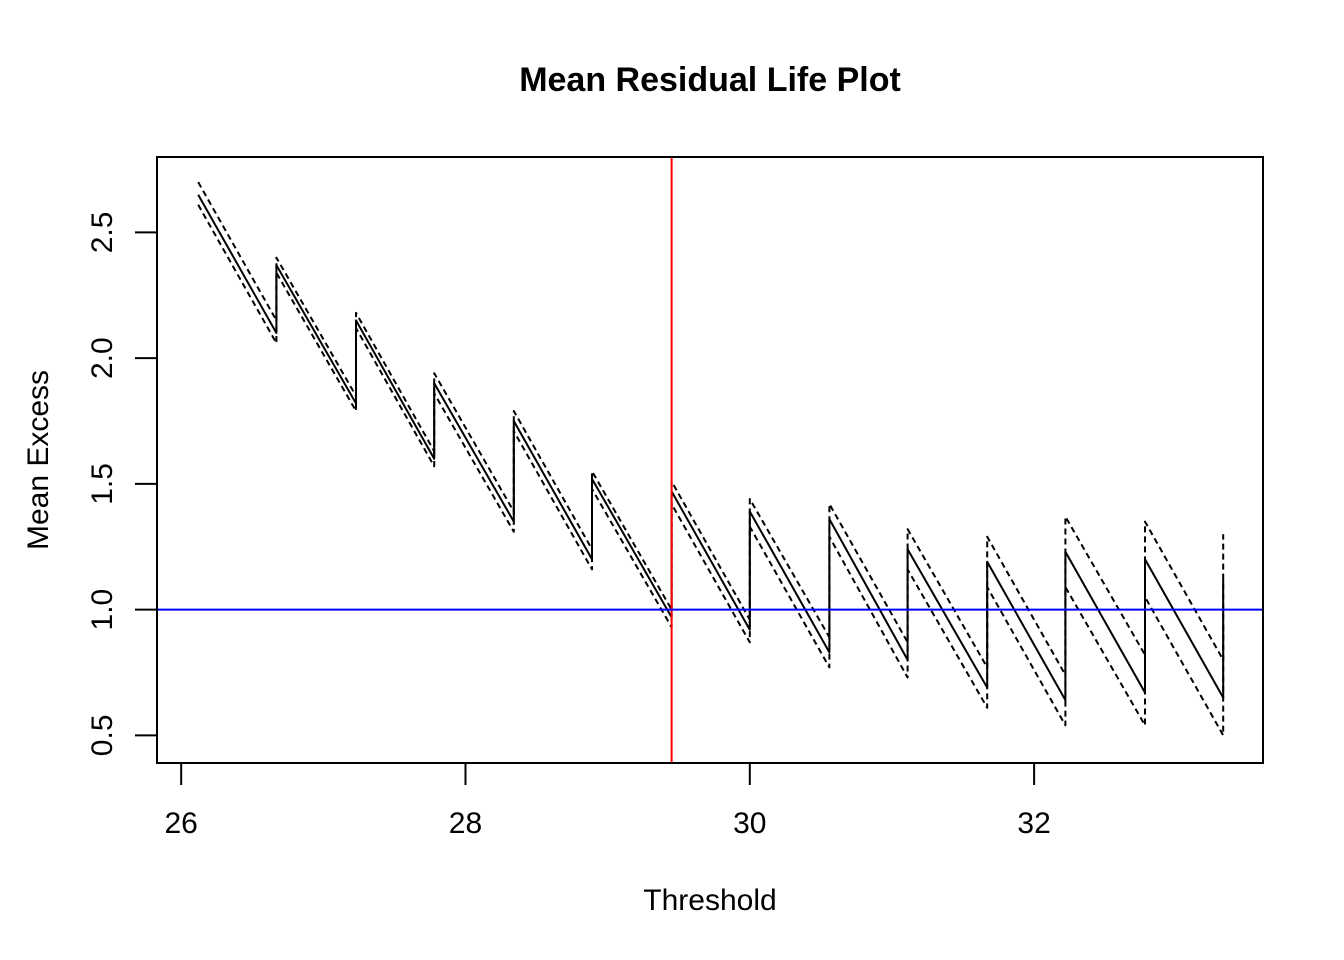 The height and width of the screenshot is (960, 1344). Describe the element at coordinates (102, 610) in the screenshot. I see `y-tick-label: 1.0` at that location.